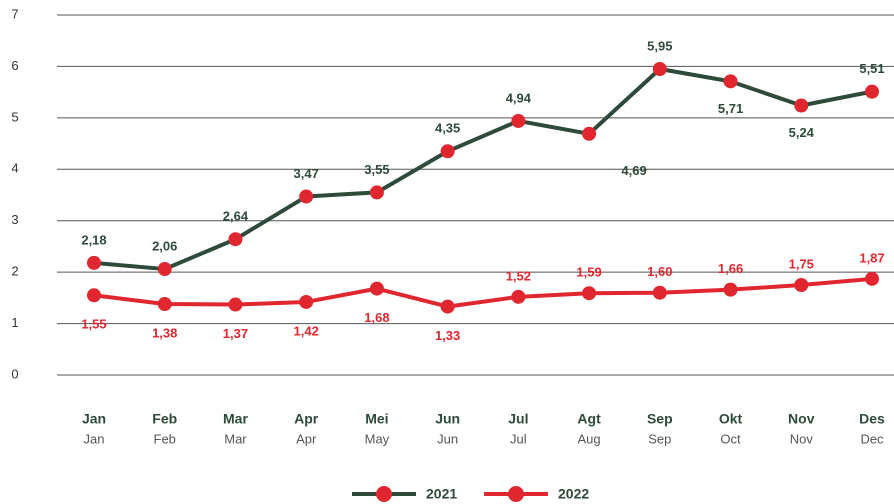 The image size is (894, 504). I want to click on x-tick-label-en: Sep, so click(659, 438).